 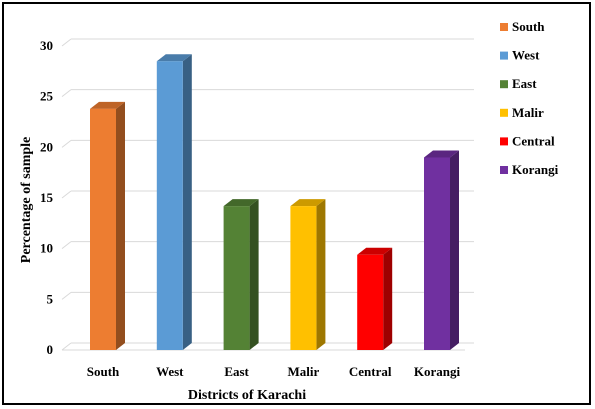 I want to click on y-tick-labels: 0 5 10 15 20 25 30, so click(x=47, y=197).